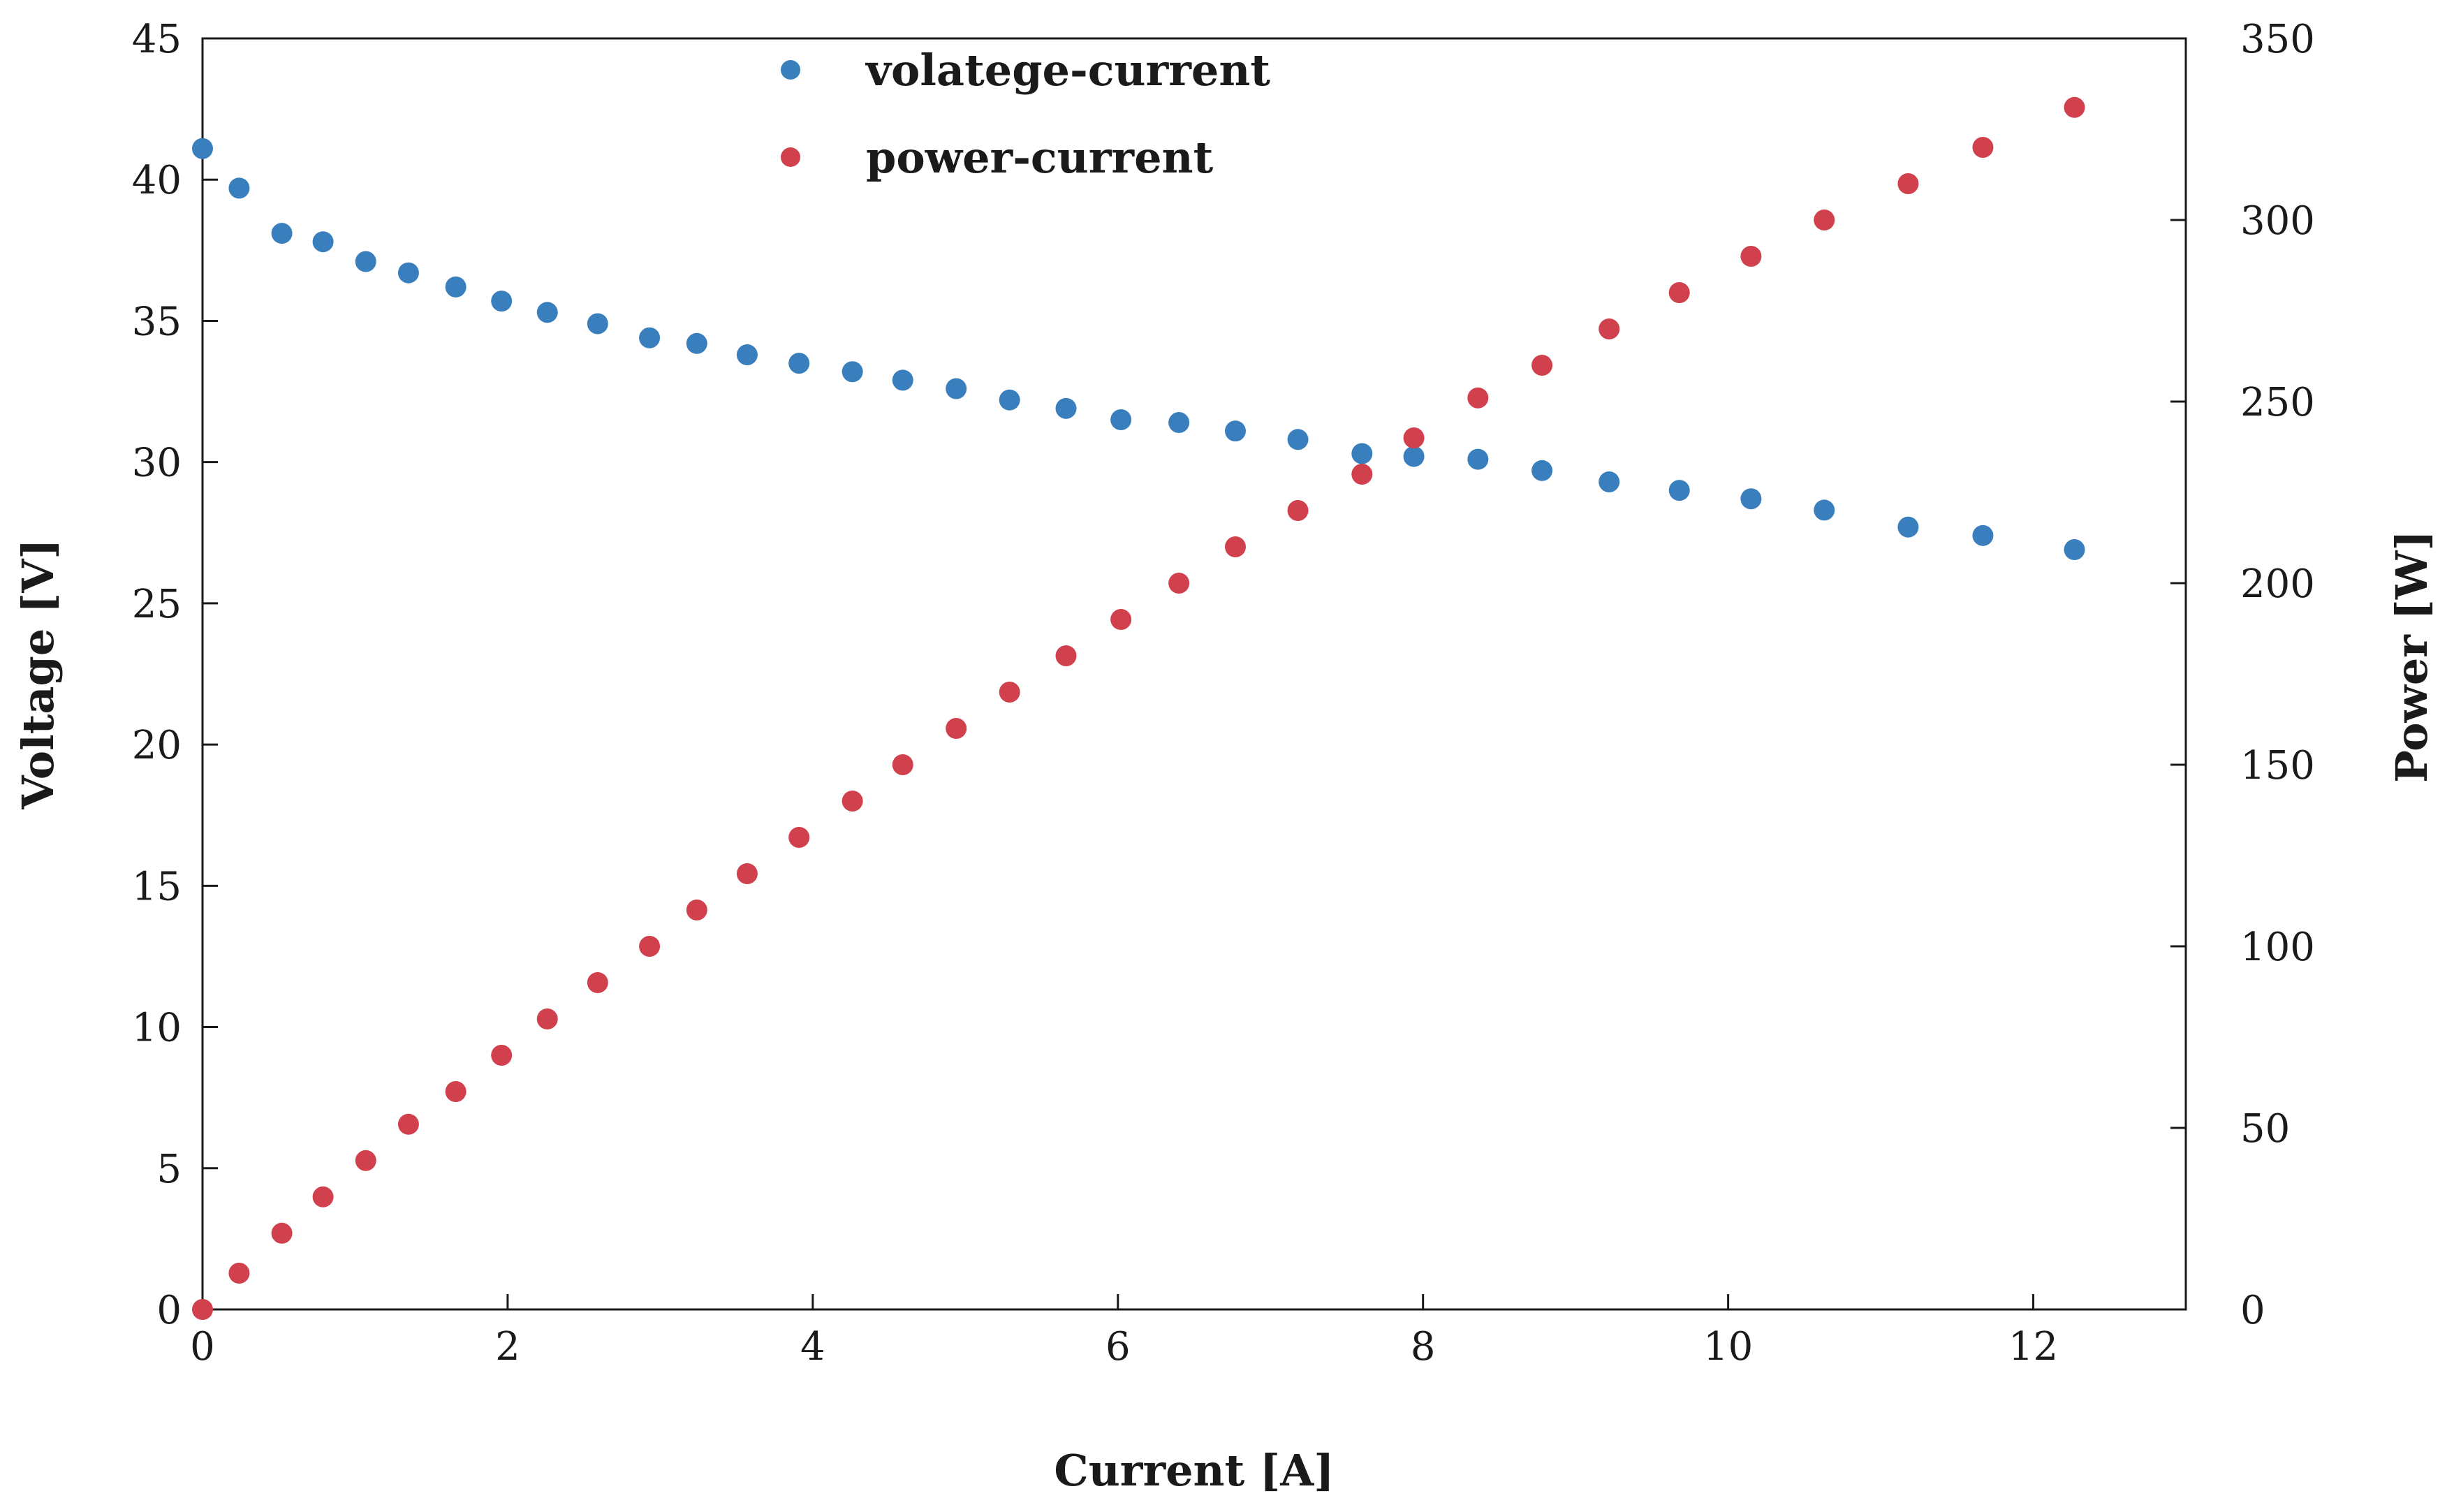 This screenshot has height=1512, width=2447. I want to click on y2-tick-label: 0, so click(2252, 1311).